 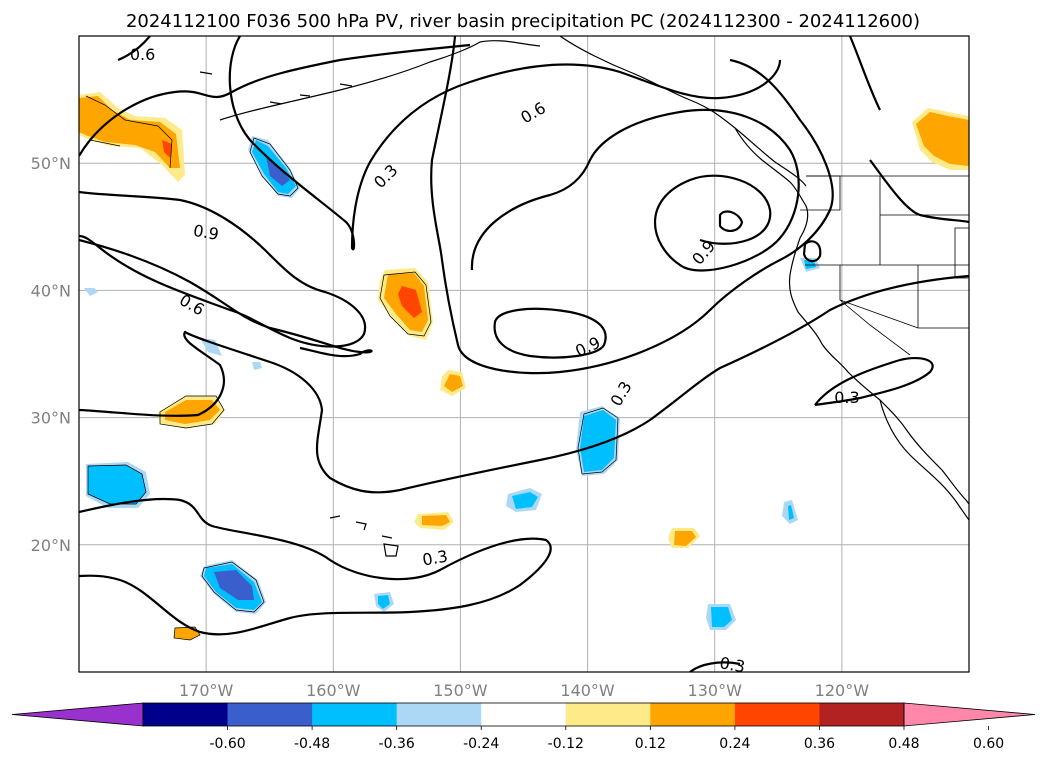 I want to click on colorbar-frame, so click(x=523, y=714).